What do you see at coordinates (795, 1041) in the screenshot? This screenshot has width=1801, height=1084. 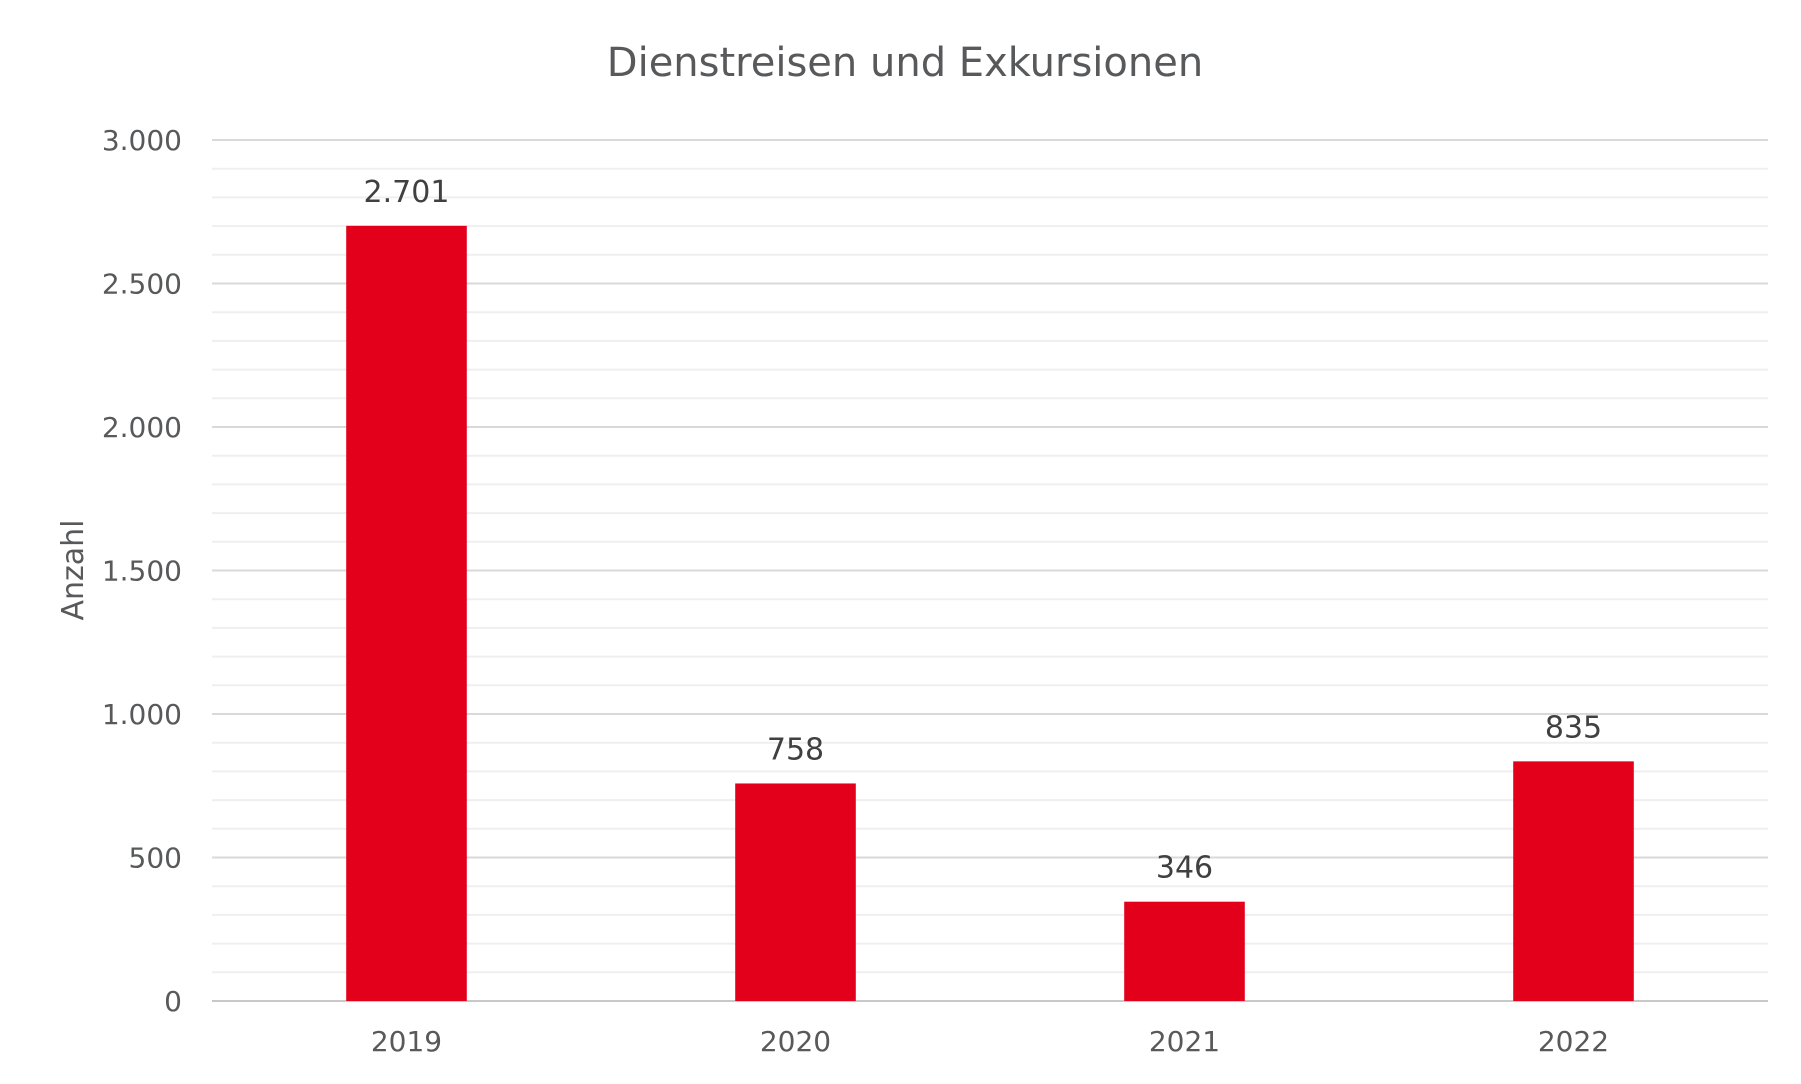 I see `x-tick-label: 2020` at bounding box center [795, 1041].